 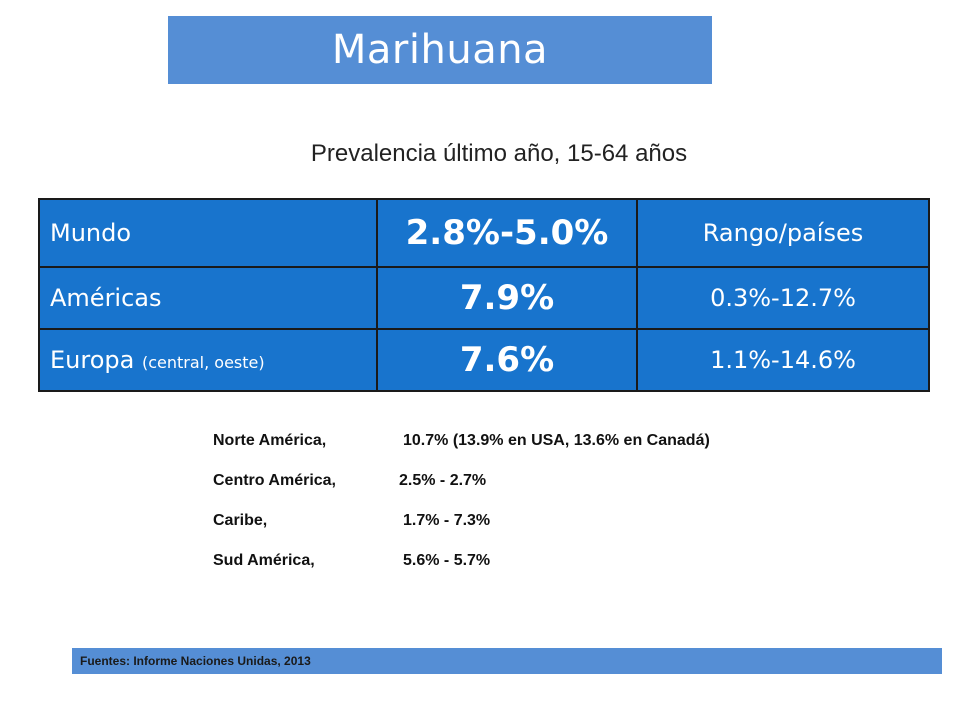 I want to click on table-row: Mundo 2.8%-5.0% Rango/países, so click(x=484, y=233).